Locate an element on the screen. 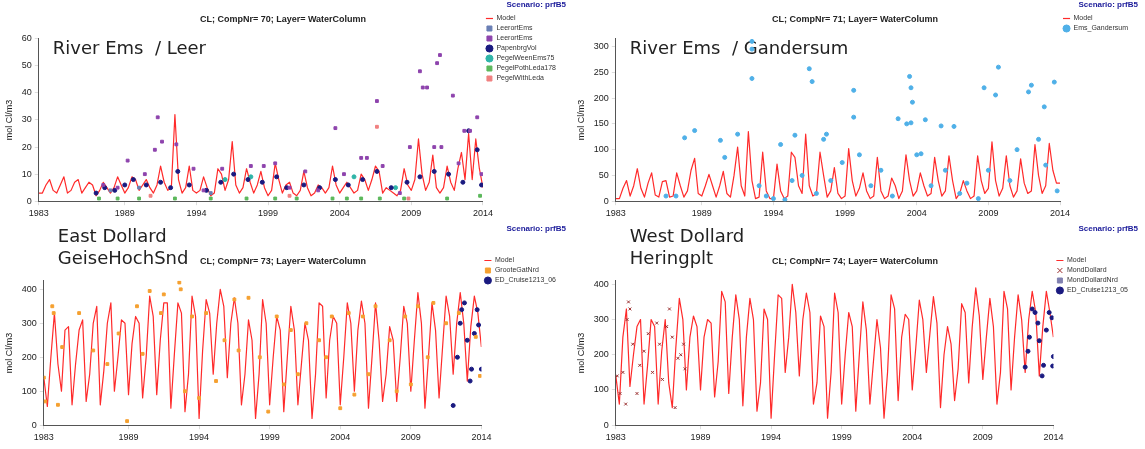 Image resolution: width=1145 pixels, height=449 pixels. y-tick-label: 200 is located at coordinates (601, 97).